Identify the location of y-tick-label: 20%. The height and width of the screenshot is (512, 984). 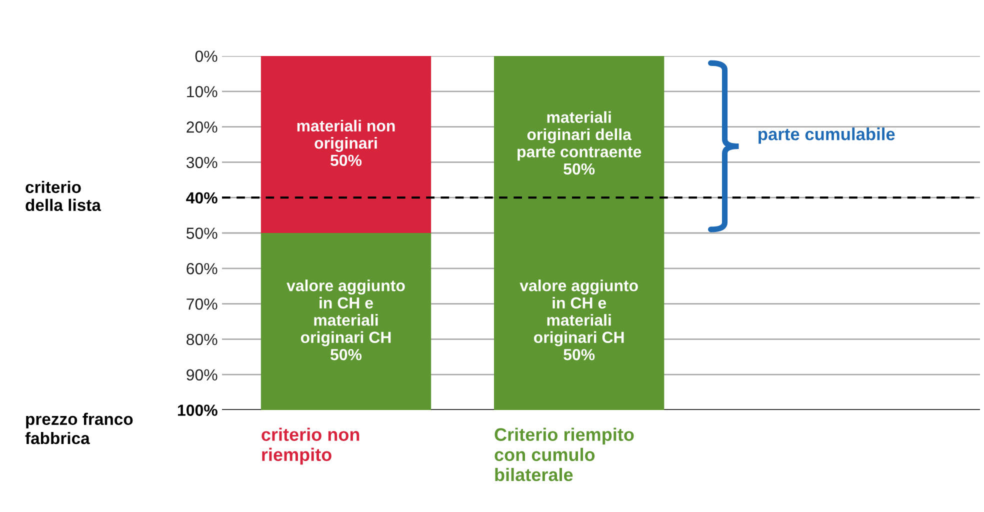
(202, 127).